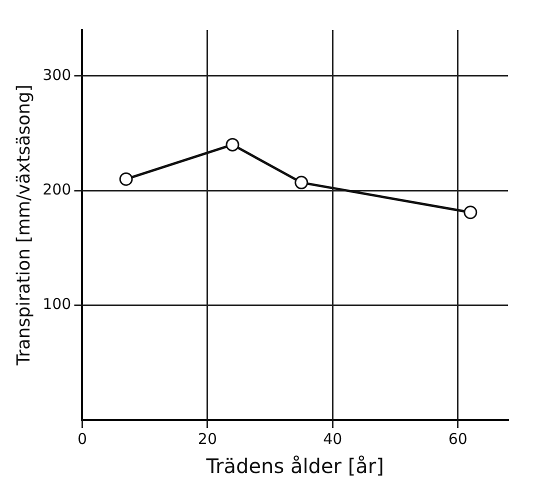 This screenshot has height=494, width=538. I want to click on x-tick-label: 20, so click(208, 439).